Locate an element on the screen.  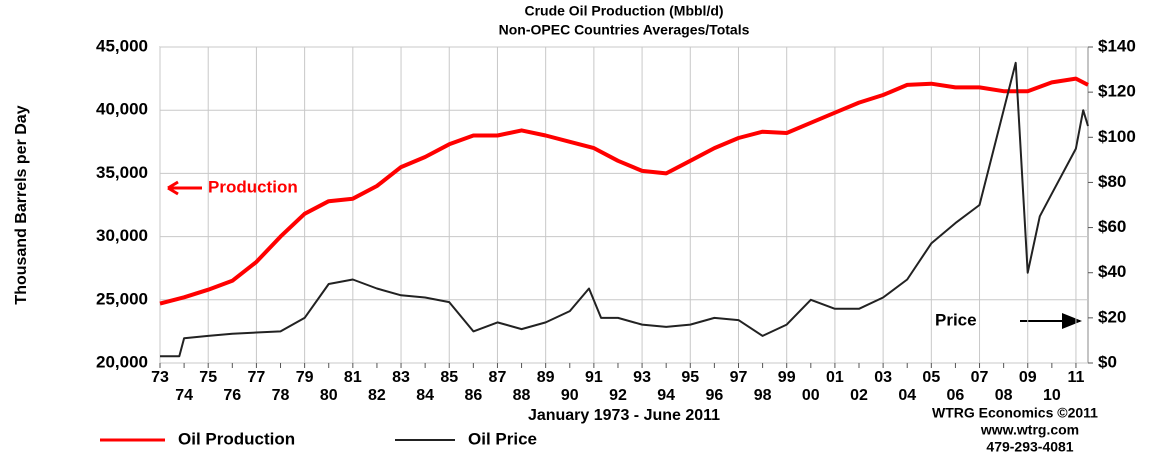
x-tick-label: 06 is located at coordinates (956, 395).